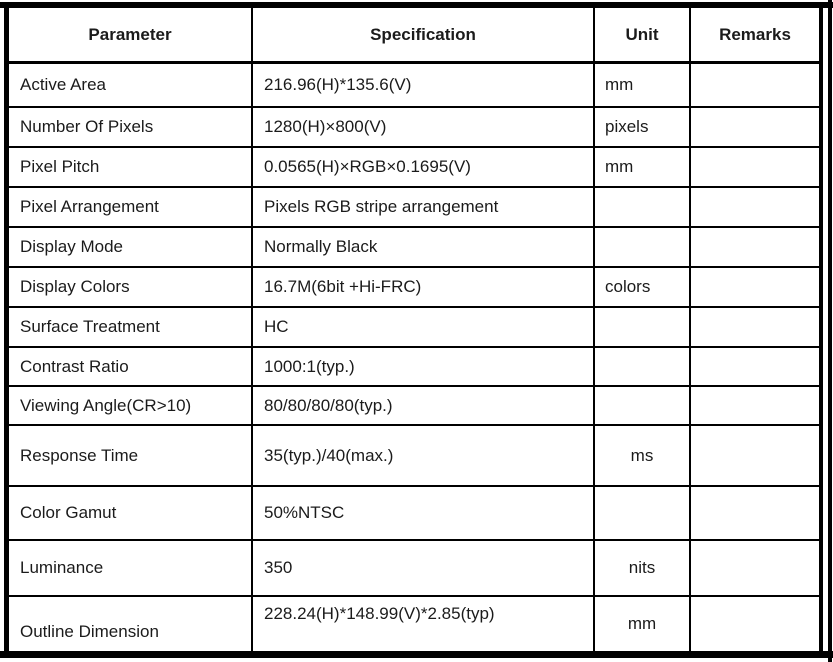  Describe the element at coordinates (424, 167) in the screenshot. I see `row-specification: 0.0565(H)×RGB×0.1695(V)` at that location.